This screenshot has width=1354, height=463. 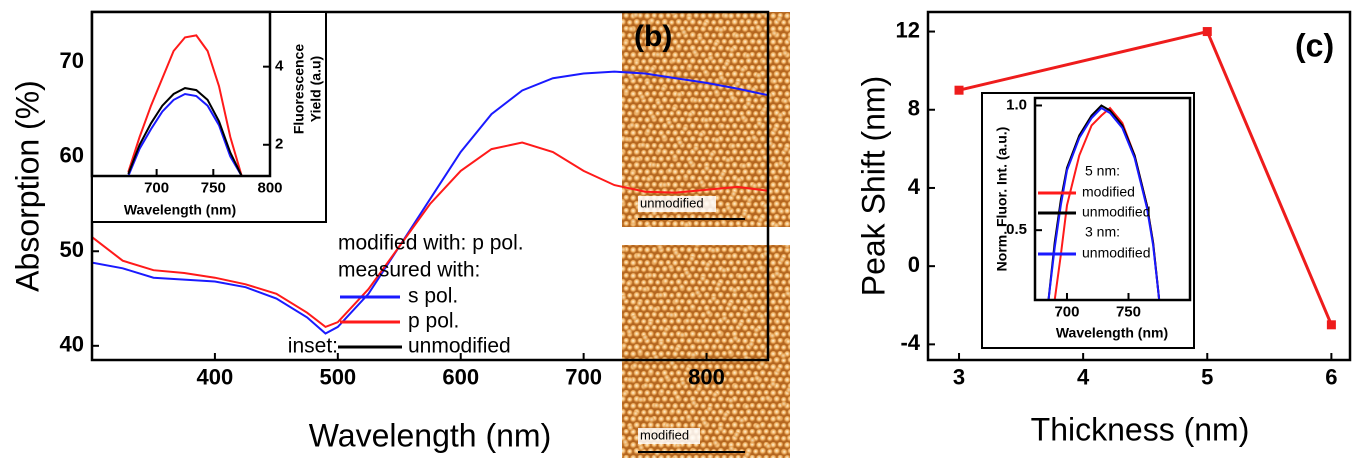 What do you see at coordinates (1102, 171) in the screenshot?
I see `annotation: 5 nm:` at bounding box center [1102, 171].